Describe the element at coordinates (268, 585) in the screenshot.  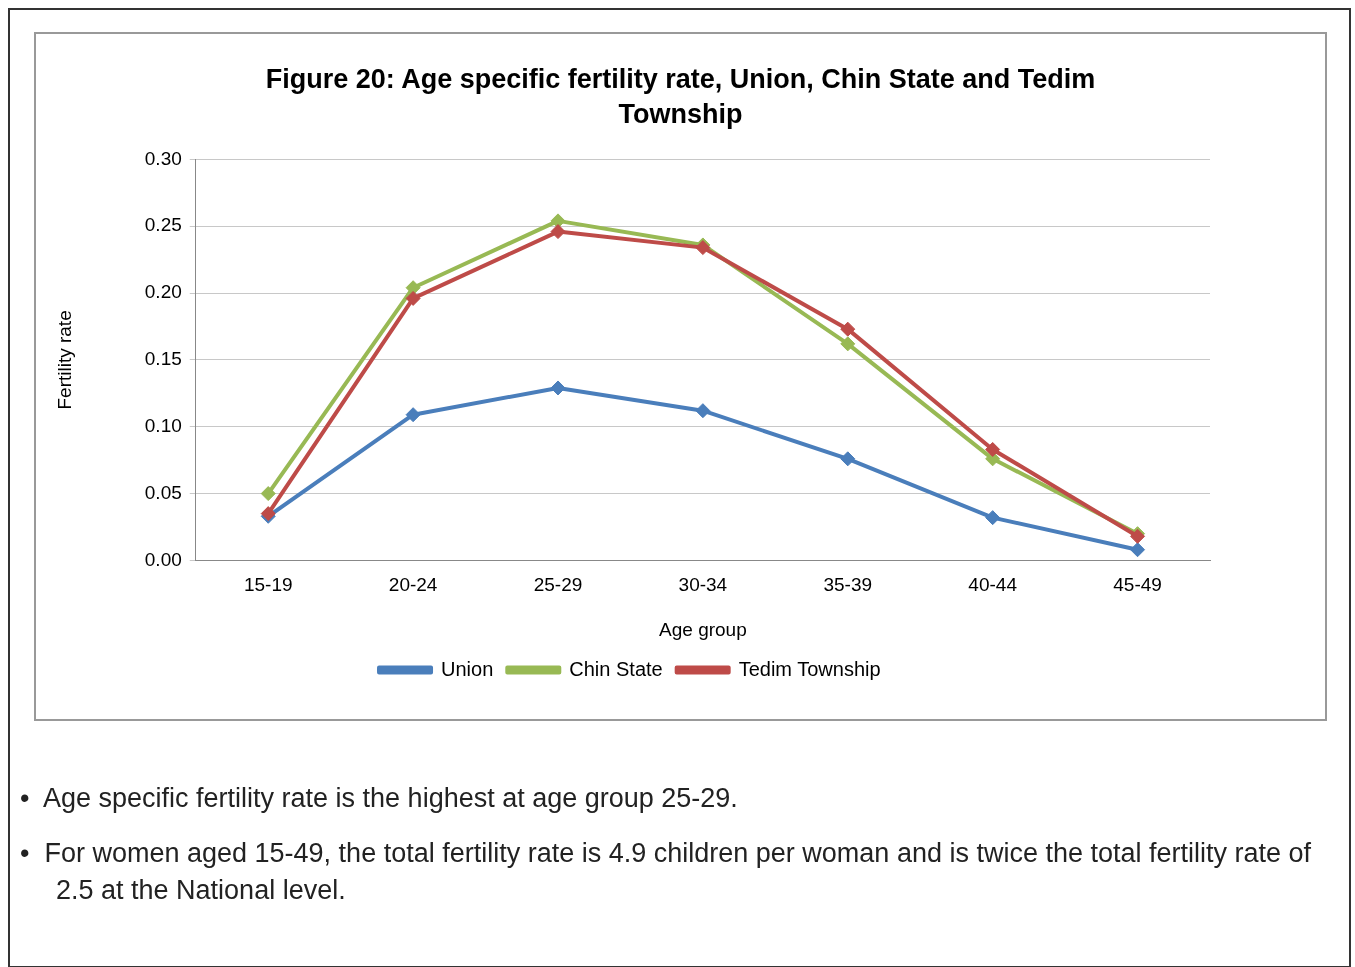
I see `x-tick-label: 15-19` at that location.